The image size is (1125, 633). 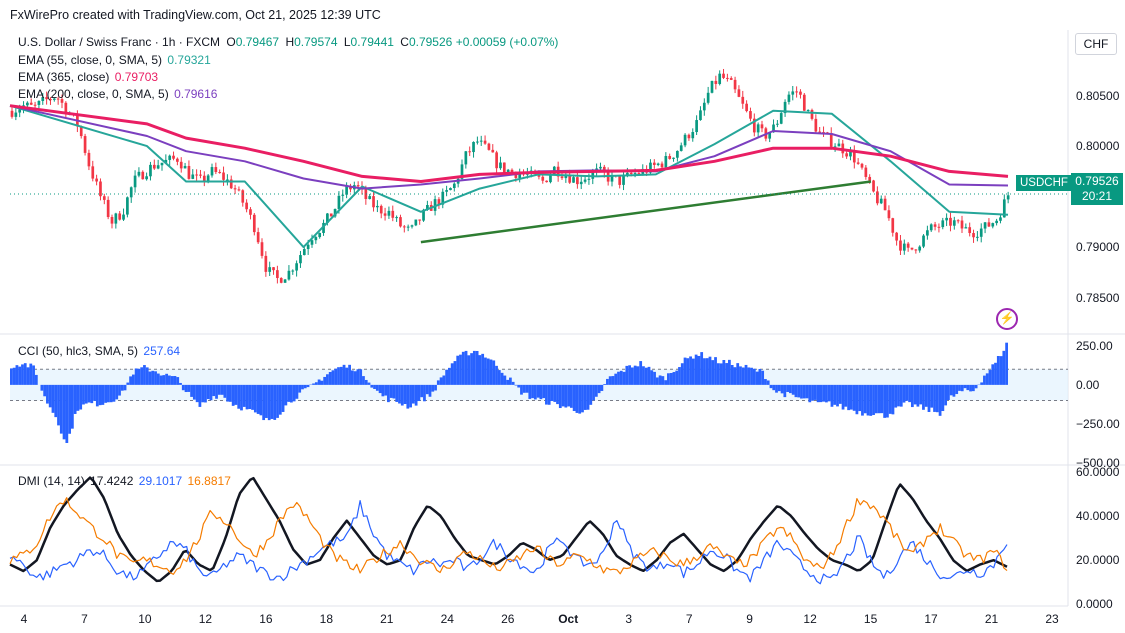 What do you see at coordinates (114, 60) in the screenshot?
I see `ema55-legend: EMA (55, close, 0, SMA, 5) 0.79321` at bounding box center [114, 60].